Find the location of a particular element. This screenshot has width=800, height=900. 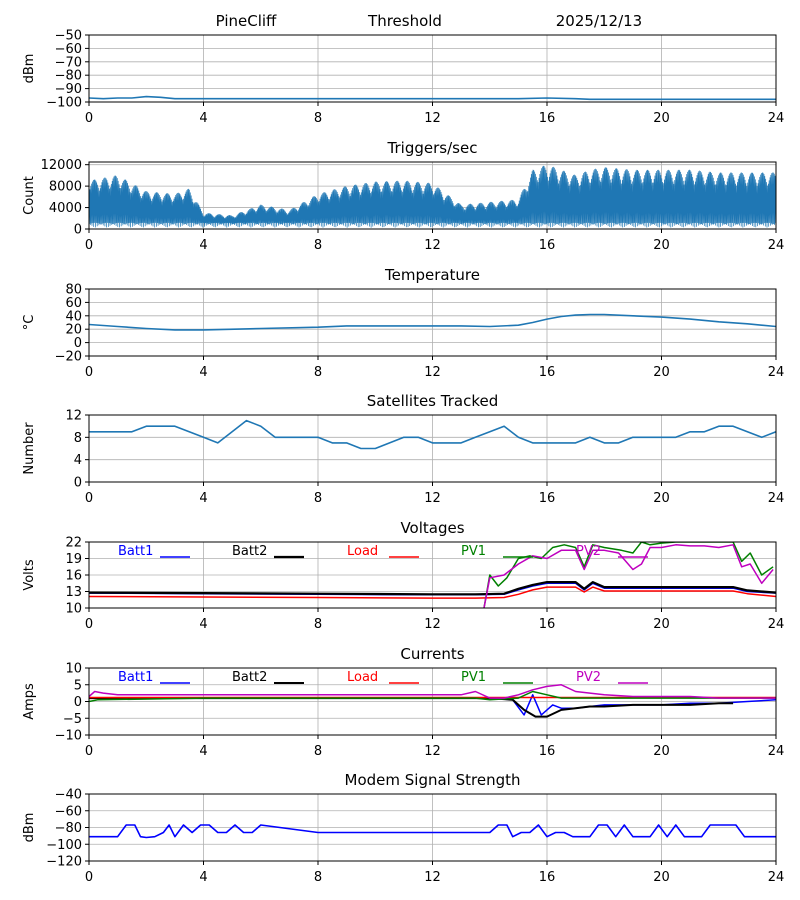

voltages-x-tick-label: 0 is located at coordinates (89, 624).